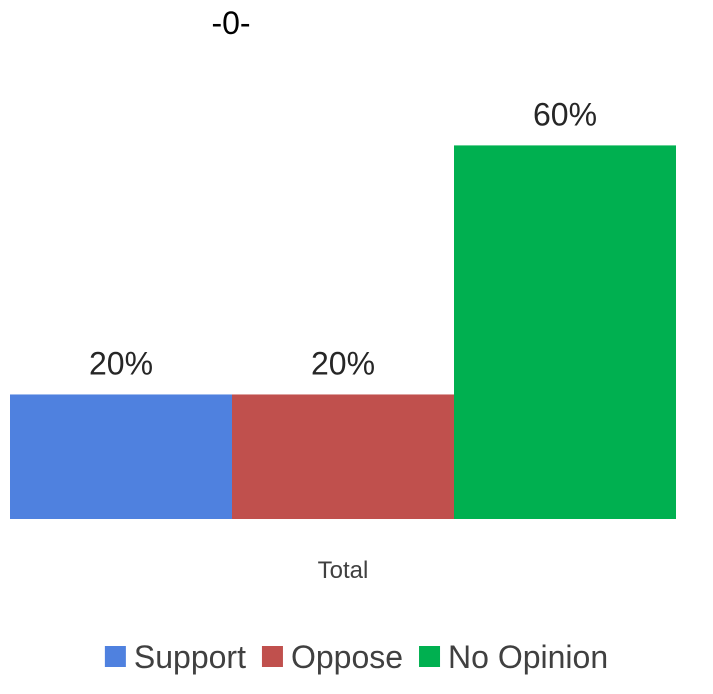 Image resolution: width=713 pixels, height=694 pixels. I want to click on bar-oppose, so click(343, 456).